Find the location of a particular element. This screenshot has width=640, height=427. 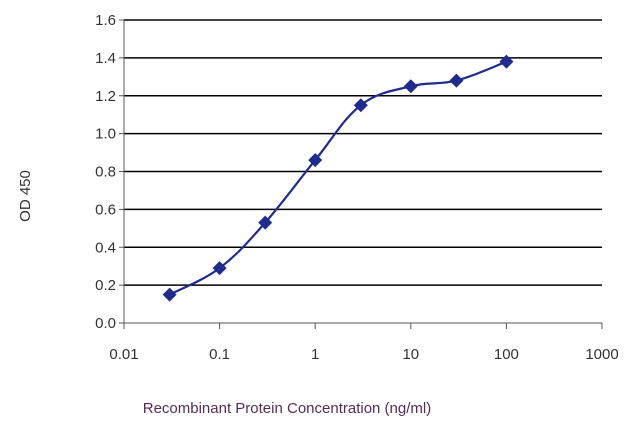

y-tick-label: 0.0 is located at coordinates (105, 323).